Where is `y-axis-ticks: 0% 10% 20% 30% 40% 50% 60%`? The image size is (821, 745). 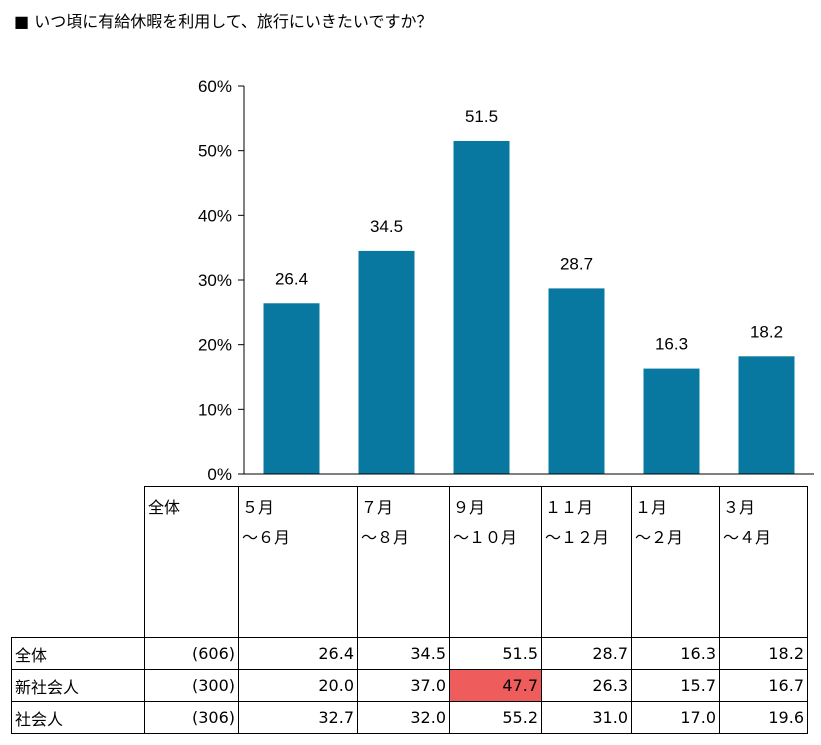
y-axis-ticks: 0% 10% 20% 30% 40% 50% 60% is located at coordinates (221, 280).